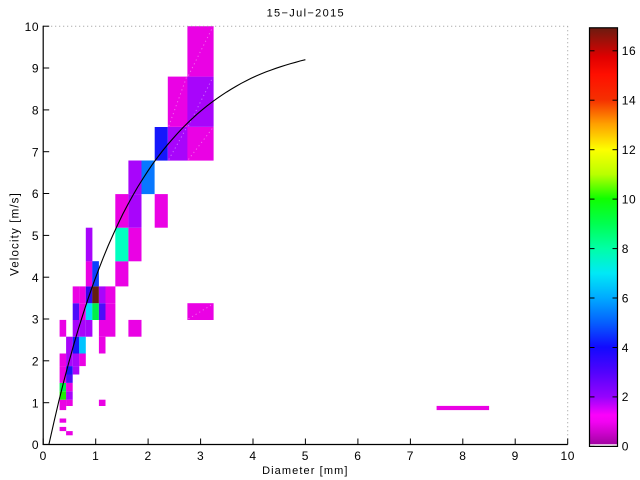 The image size is (640, 480). I want to click on svg-text: Velocity [m/s], so click(16, 234).